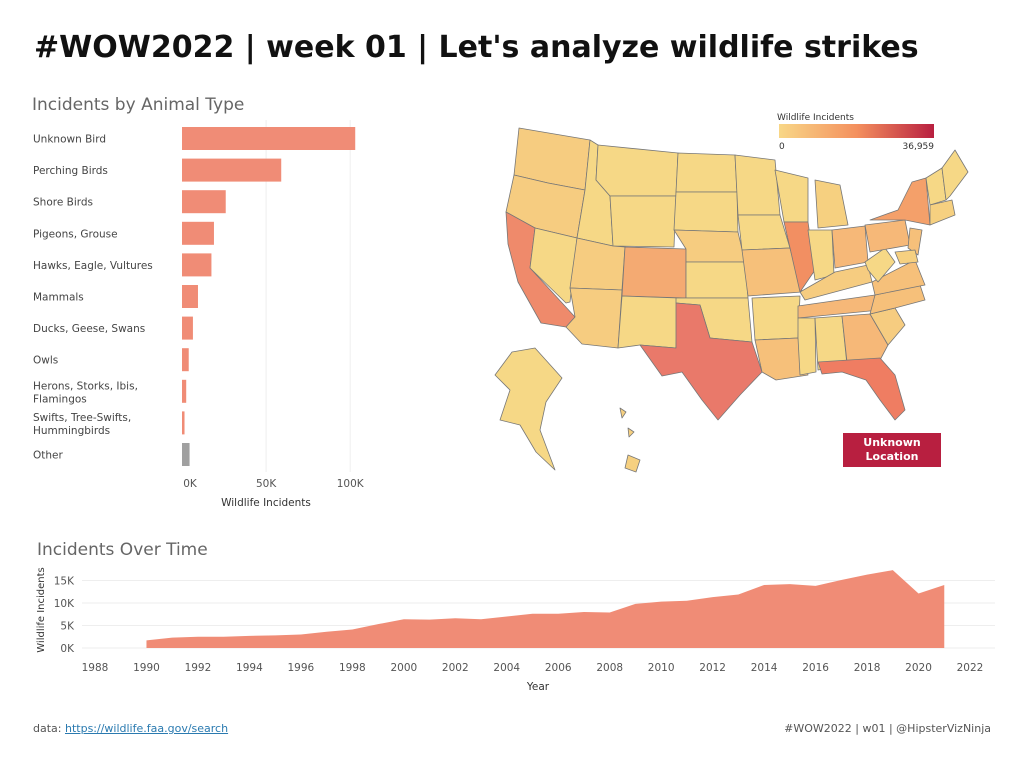 Image resolution: width=1024 pixels, height=768 pixels. What do you see at coordinates (918, 668) in the screenshot?
I see `area-x-tick: 2020` at bounding box center [918, 668].